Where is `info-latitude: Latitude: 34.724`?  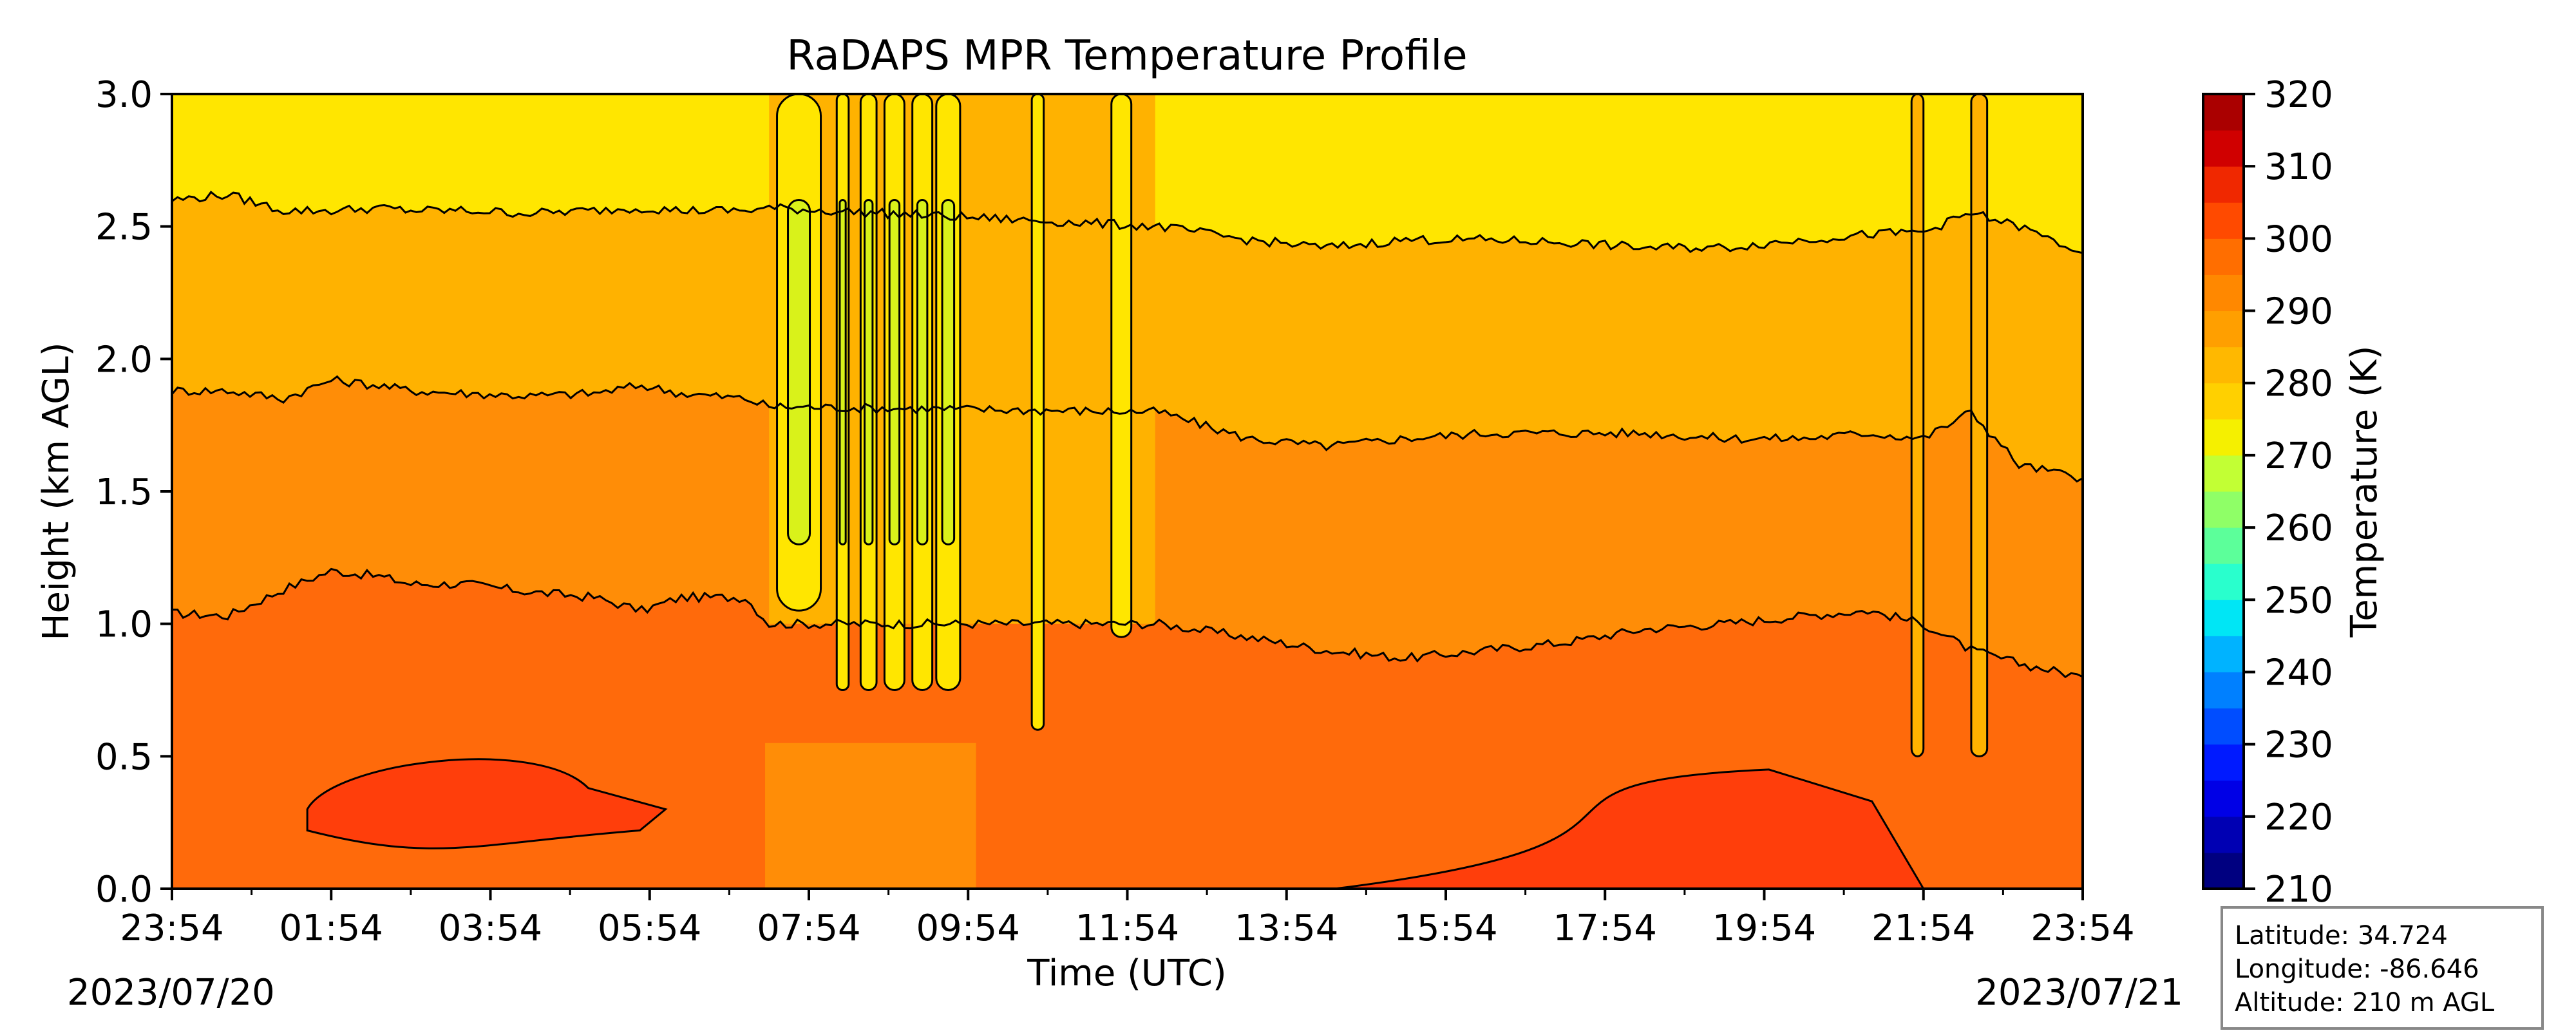 info-latitude: Latitude: 34.724 is located at coordinates (2341, 936).